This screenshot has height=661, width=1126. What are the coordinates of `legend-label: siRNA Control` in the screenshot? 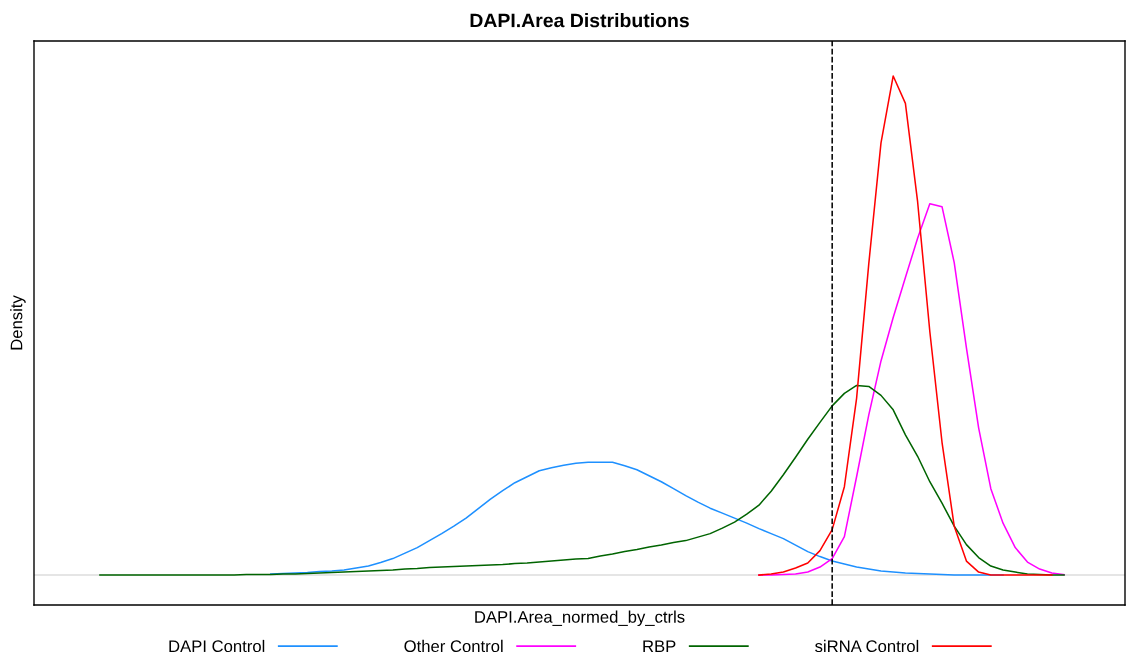 It's located at (867, 646).